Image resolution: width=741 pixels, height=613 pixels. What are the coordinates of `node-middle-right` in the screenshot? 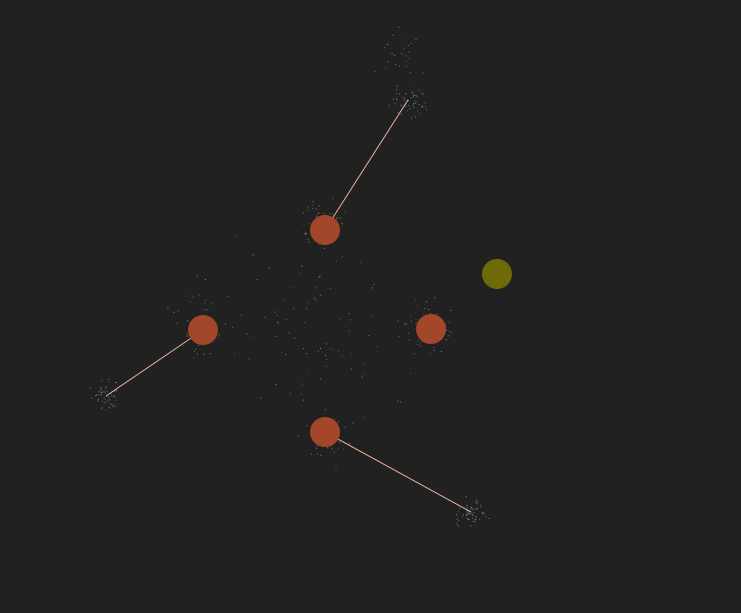 It's located at (431, 329).